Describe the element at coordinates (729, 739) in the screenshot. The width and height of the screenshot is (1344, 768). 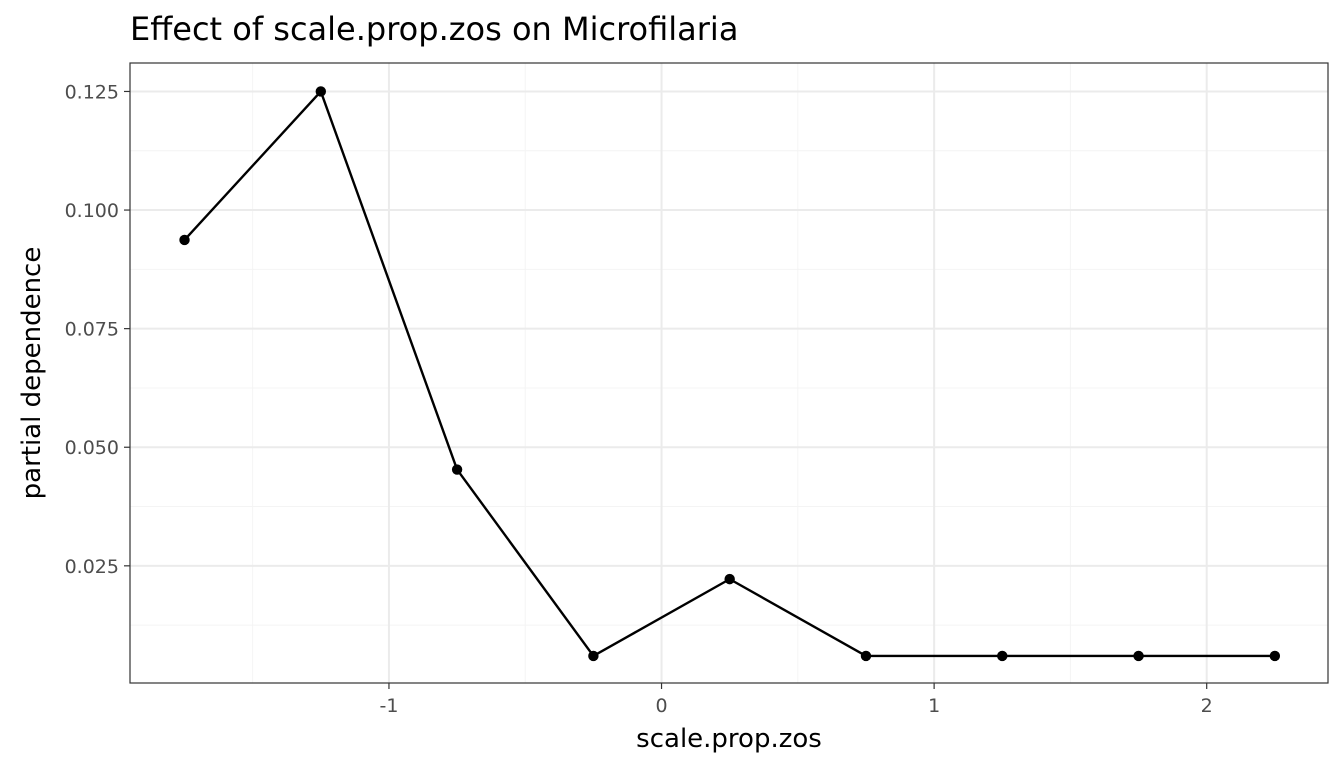
I see `x-axis-title: scale.prop.zos` at that location.